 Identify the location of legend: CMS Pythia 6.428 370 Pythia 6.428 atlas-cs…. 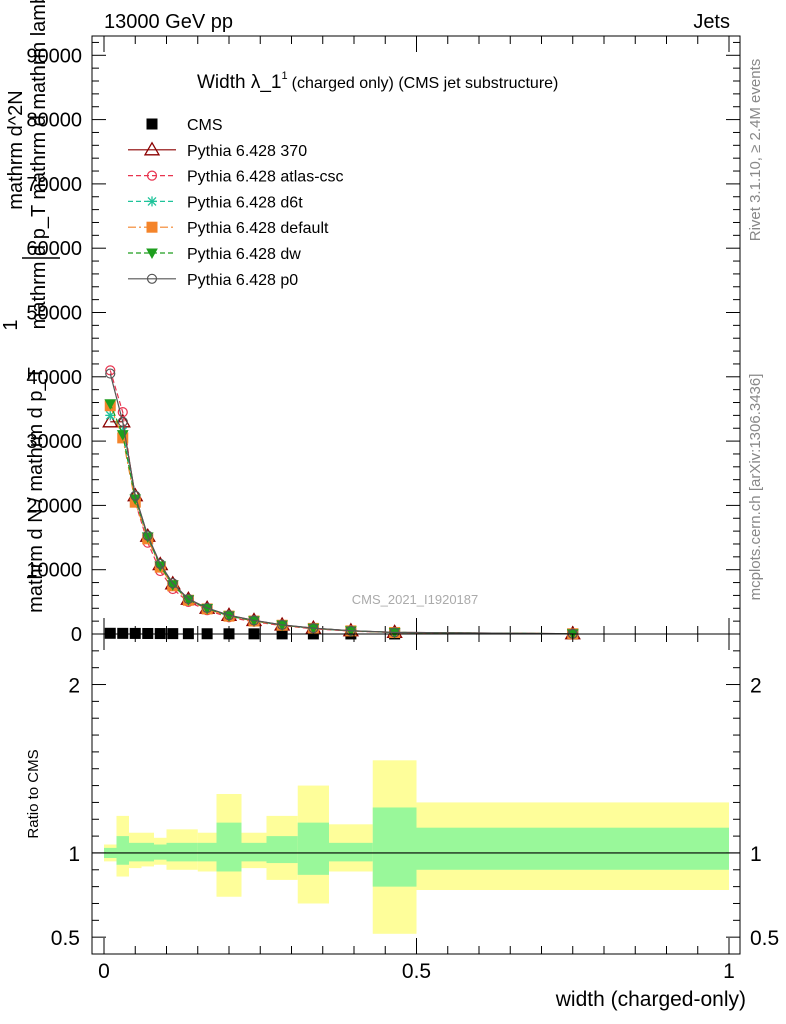
(236, 203).